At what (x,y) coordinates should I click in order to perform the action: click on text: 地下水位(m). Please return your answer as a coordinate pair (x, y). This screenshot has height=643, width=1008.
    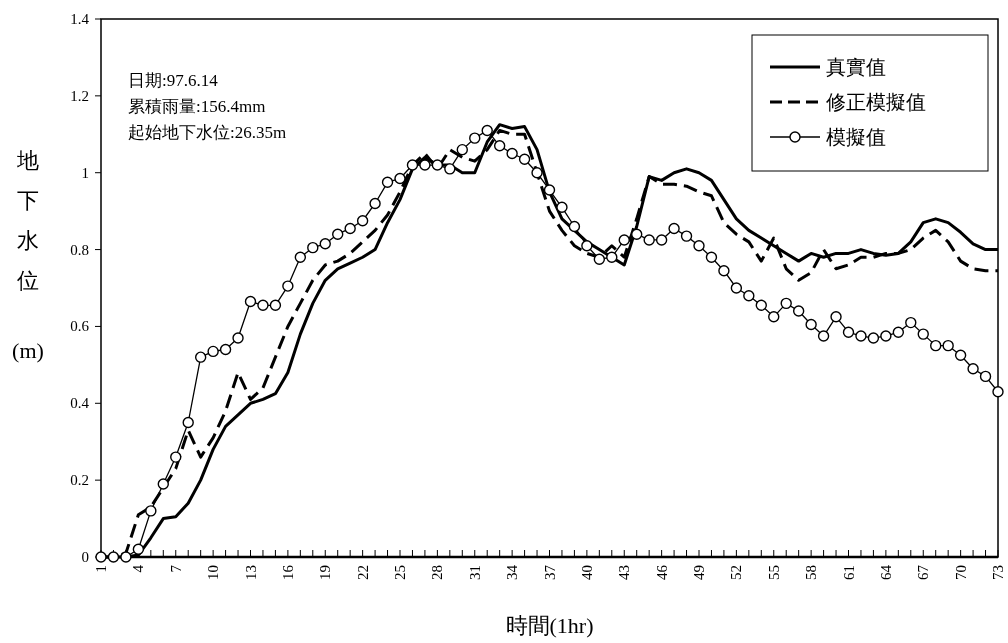
    Looking at the image, I should click on (28, 255).